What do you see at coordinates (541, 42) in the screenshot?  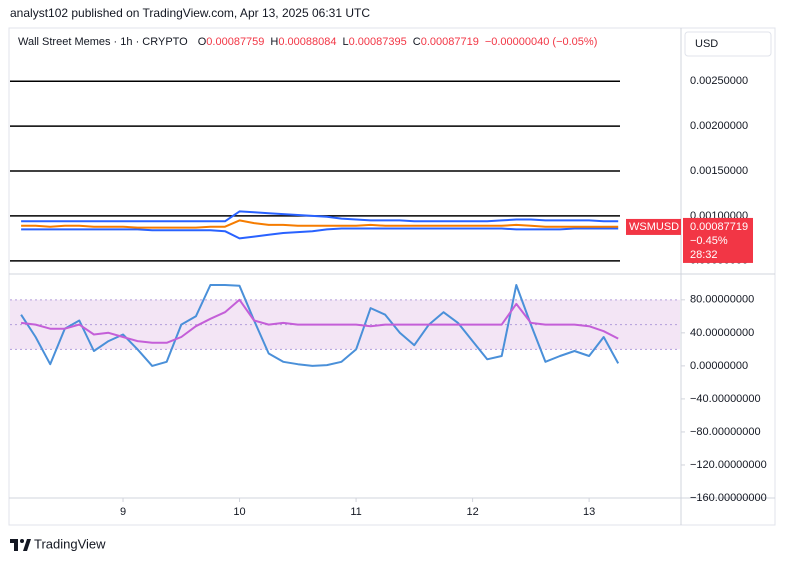 I see `change: −0.00000040 (−0.05%)` at bounding box center [541, 42].